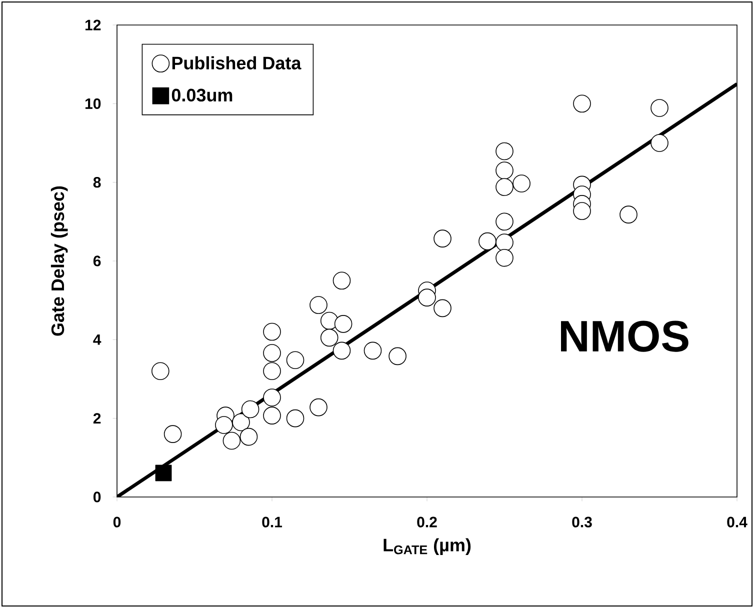 Image resolution: width=754 pixels, height=608 pixels. What do you see at coordinates (97, 497) in the screenshot?
I see `y-tick-label: 0` at bounding box center [97, 497].